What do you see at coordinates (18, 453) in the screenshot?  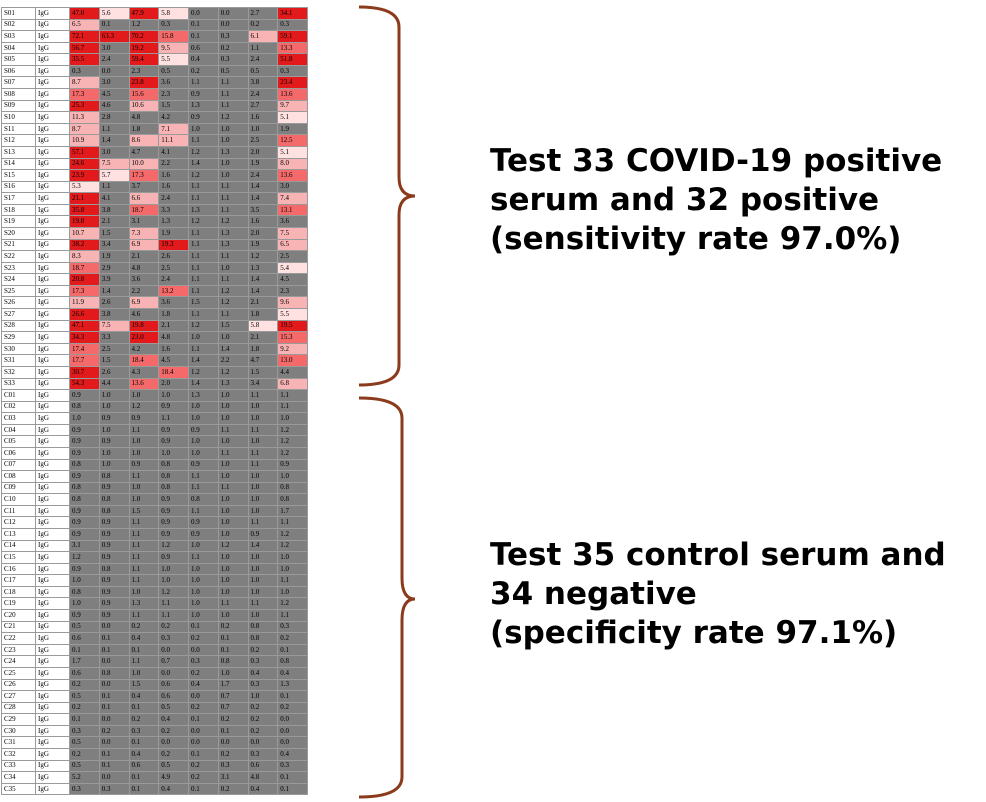 I see `sample-id-cell: C06` at bounding box center [18, 453].